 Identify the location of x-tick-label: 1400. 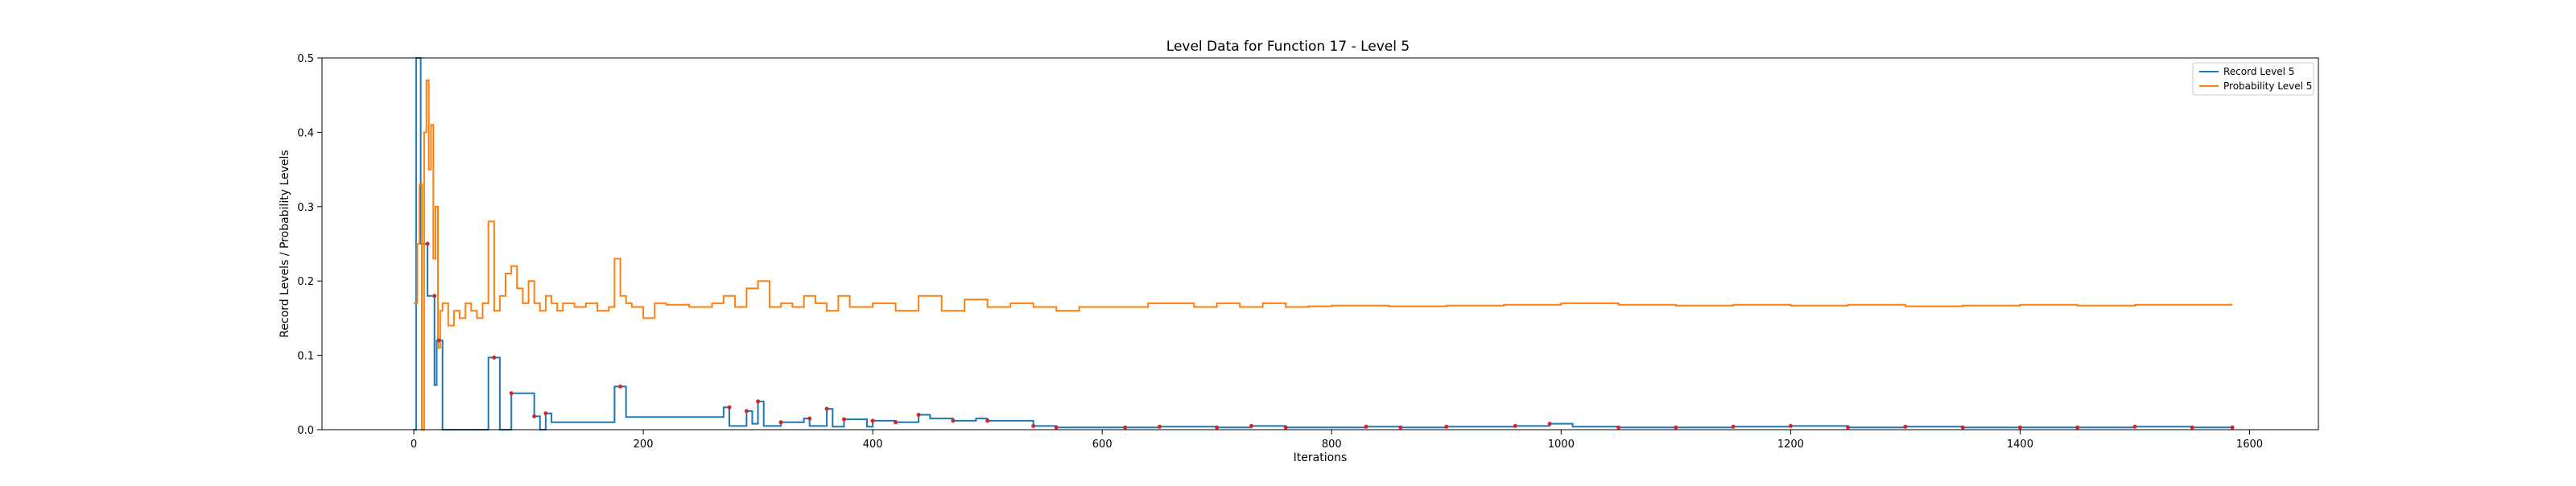
(2020, 445).